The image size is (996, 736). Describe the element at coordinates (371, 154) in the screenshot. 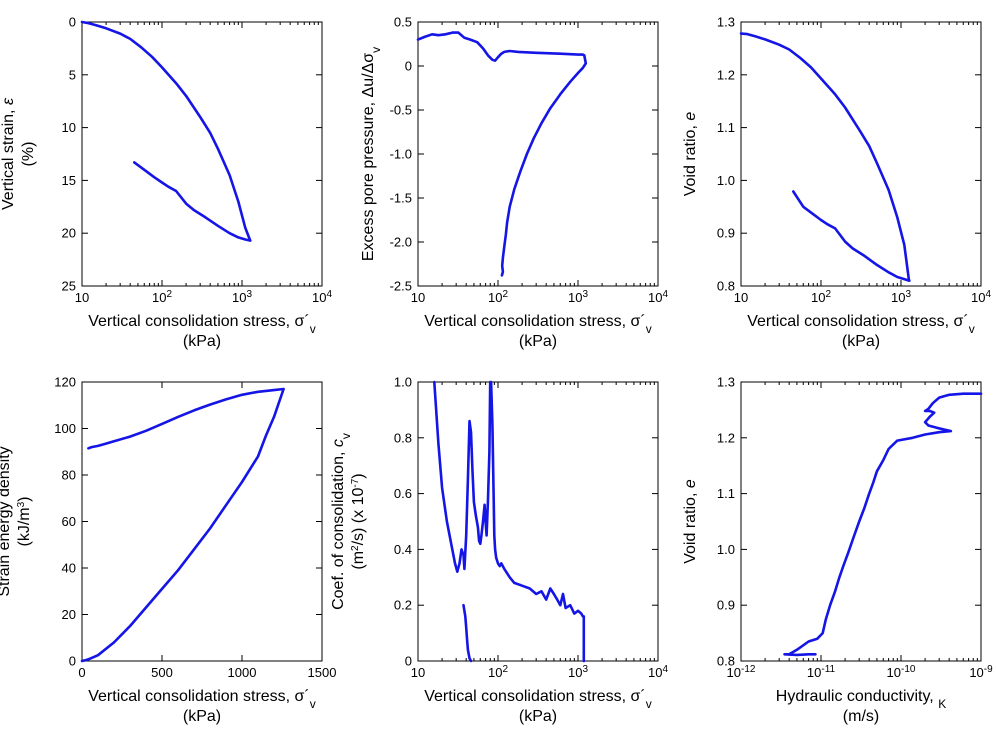

I see `y-axis-label: Excess pore pressure, Δu/Δσv` at that location.